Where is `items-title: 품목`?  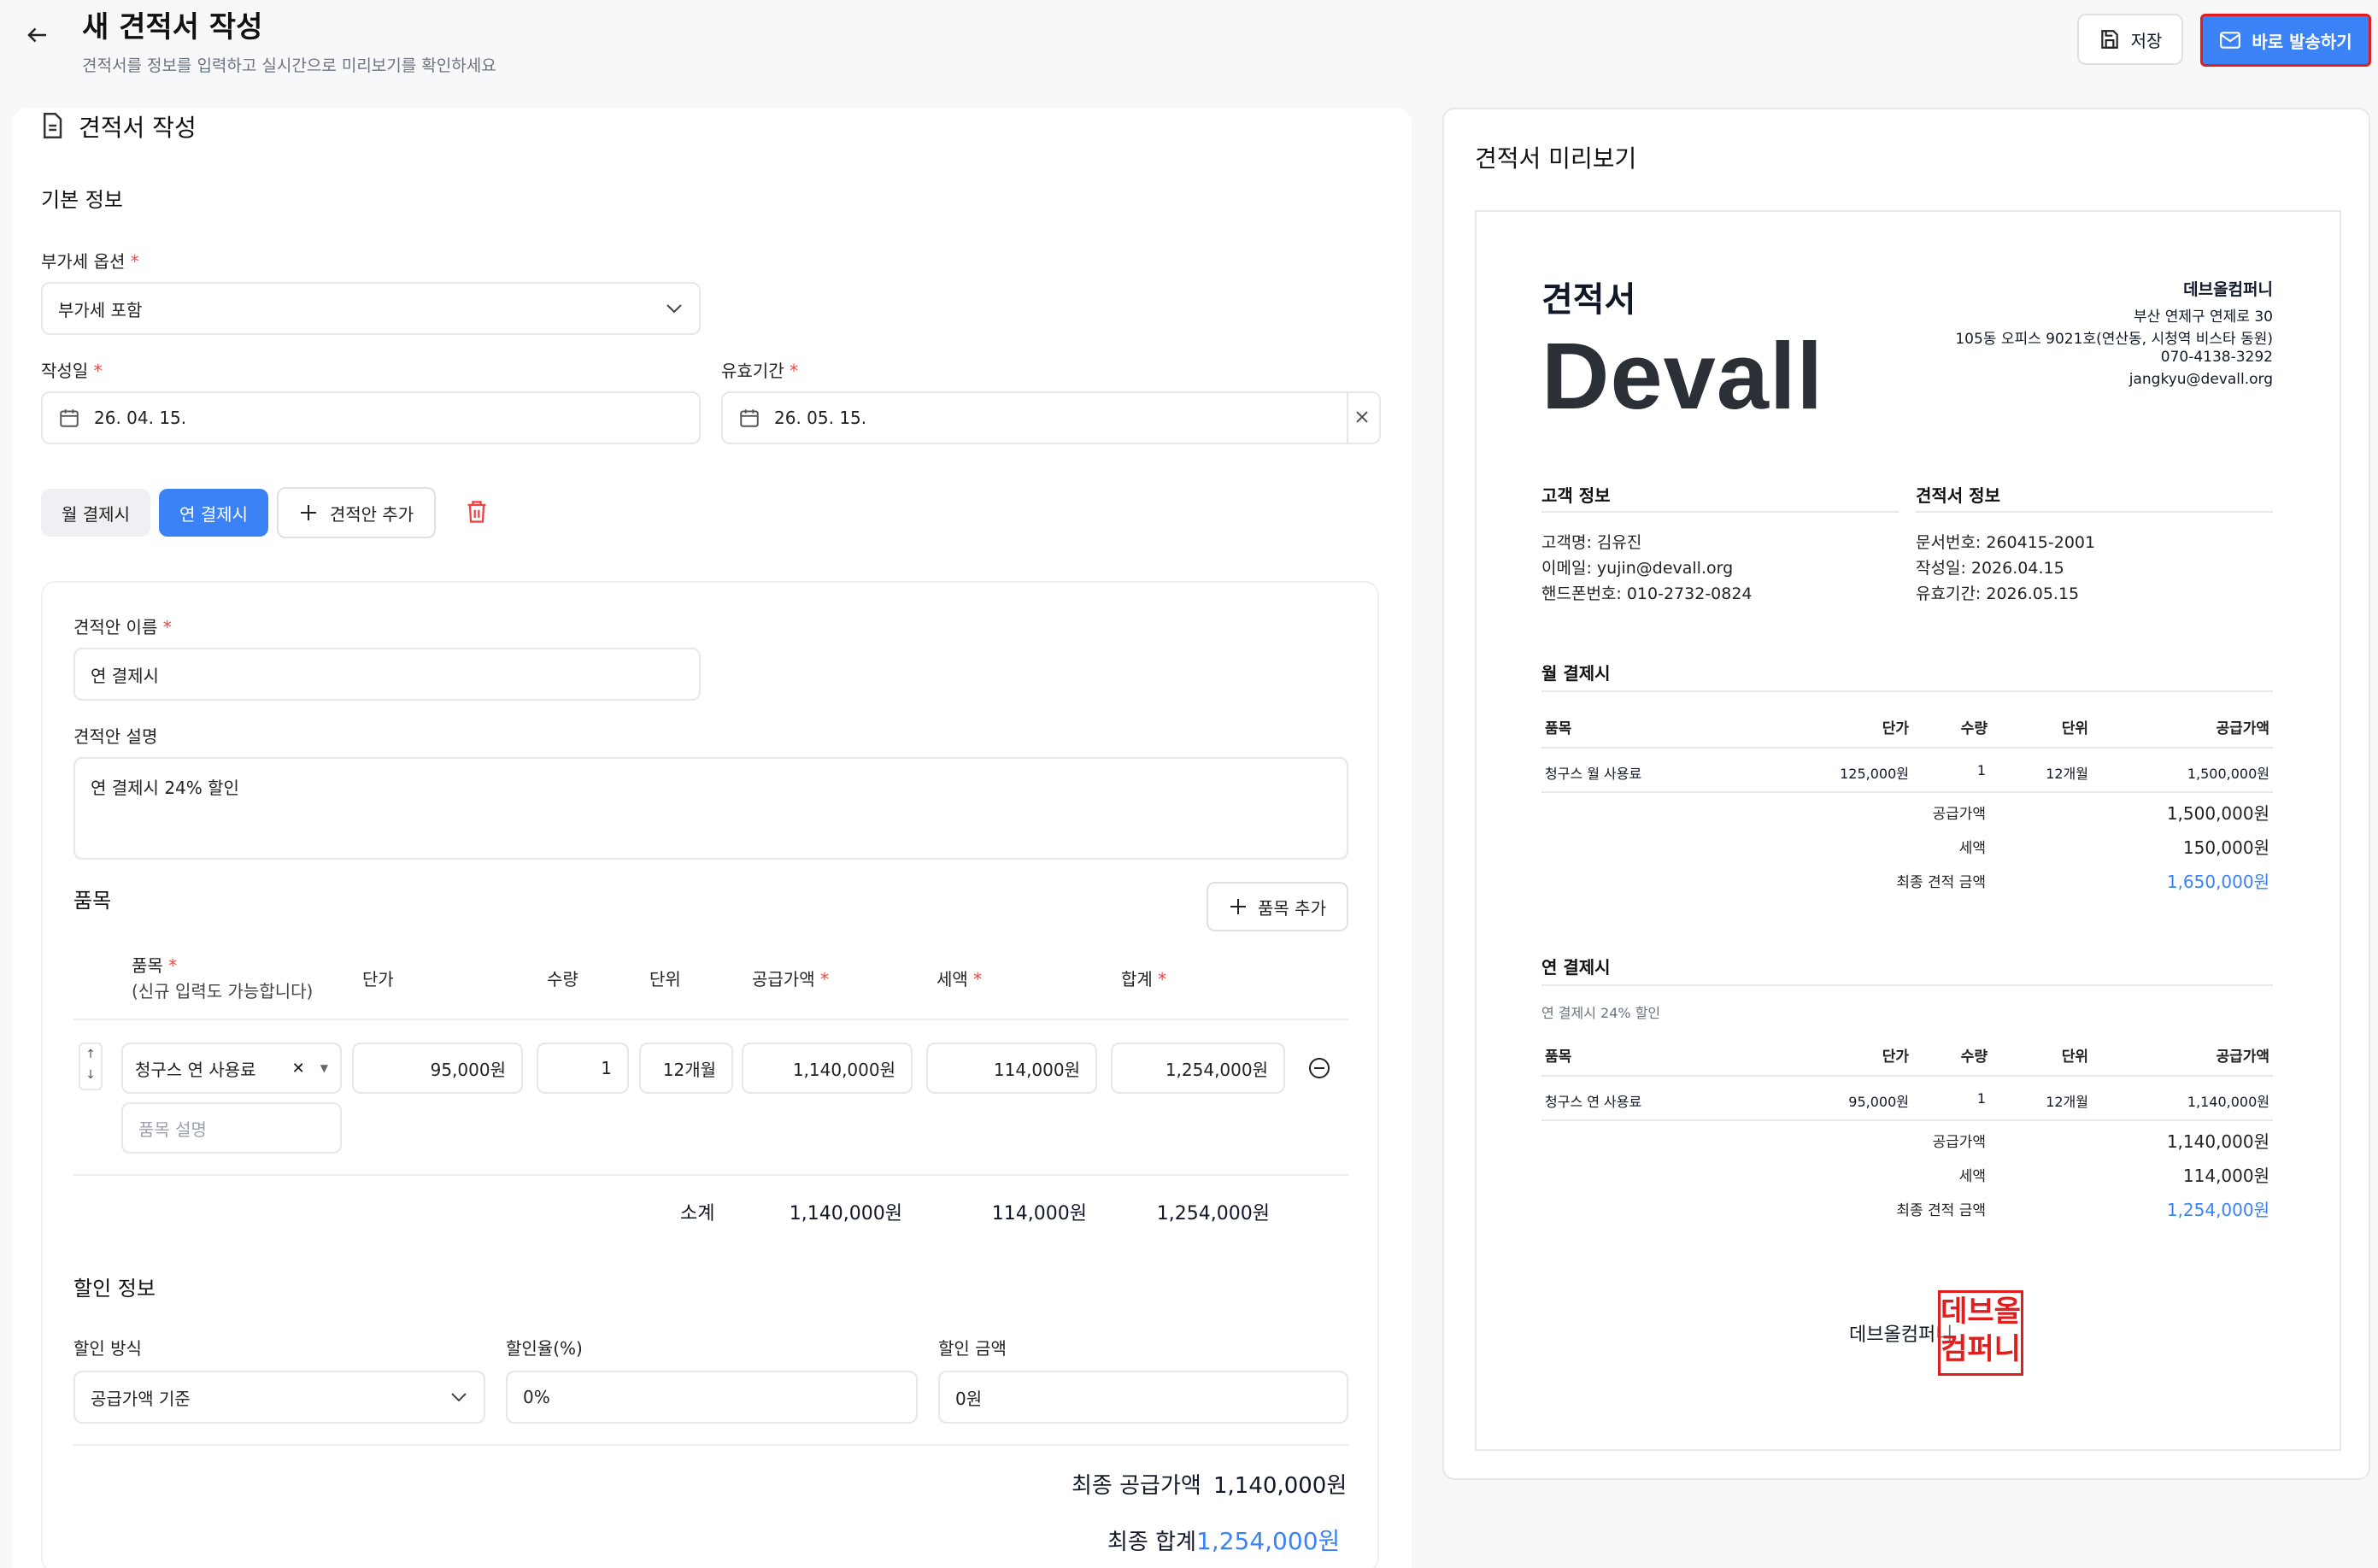
items-title: 품목 is located at coordinates (92, 901).